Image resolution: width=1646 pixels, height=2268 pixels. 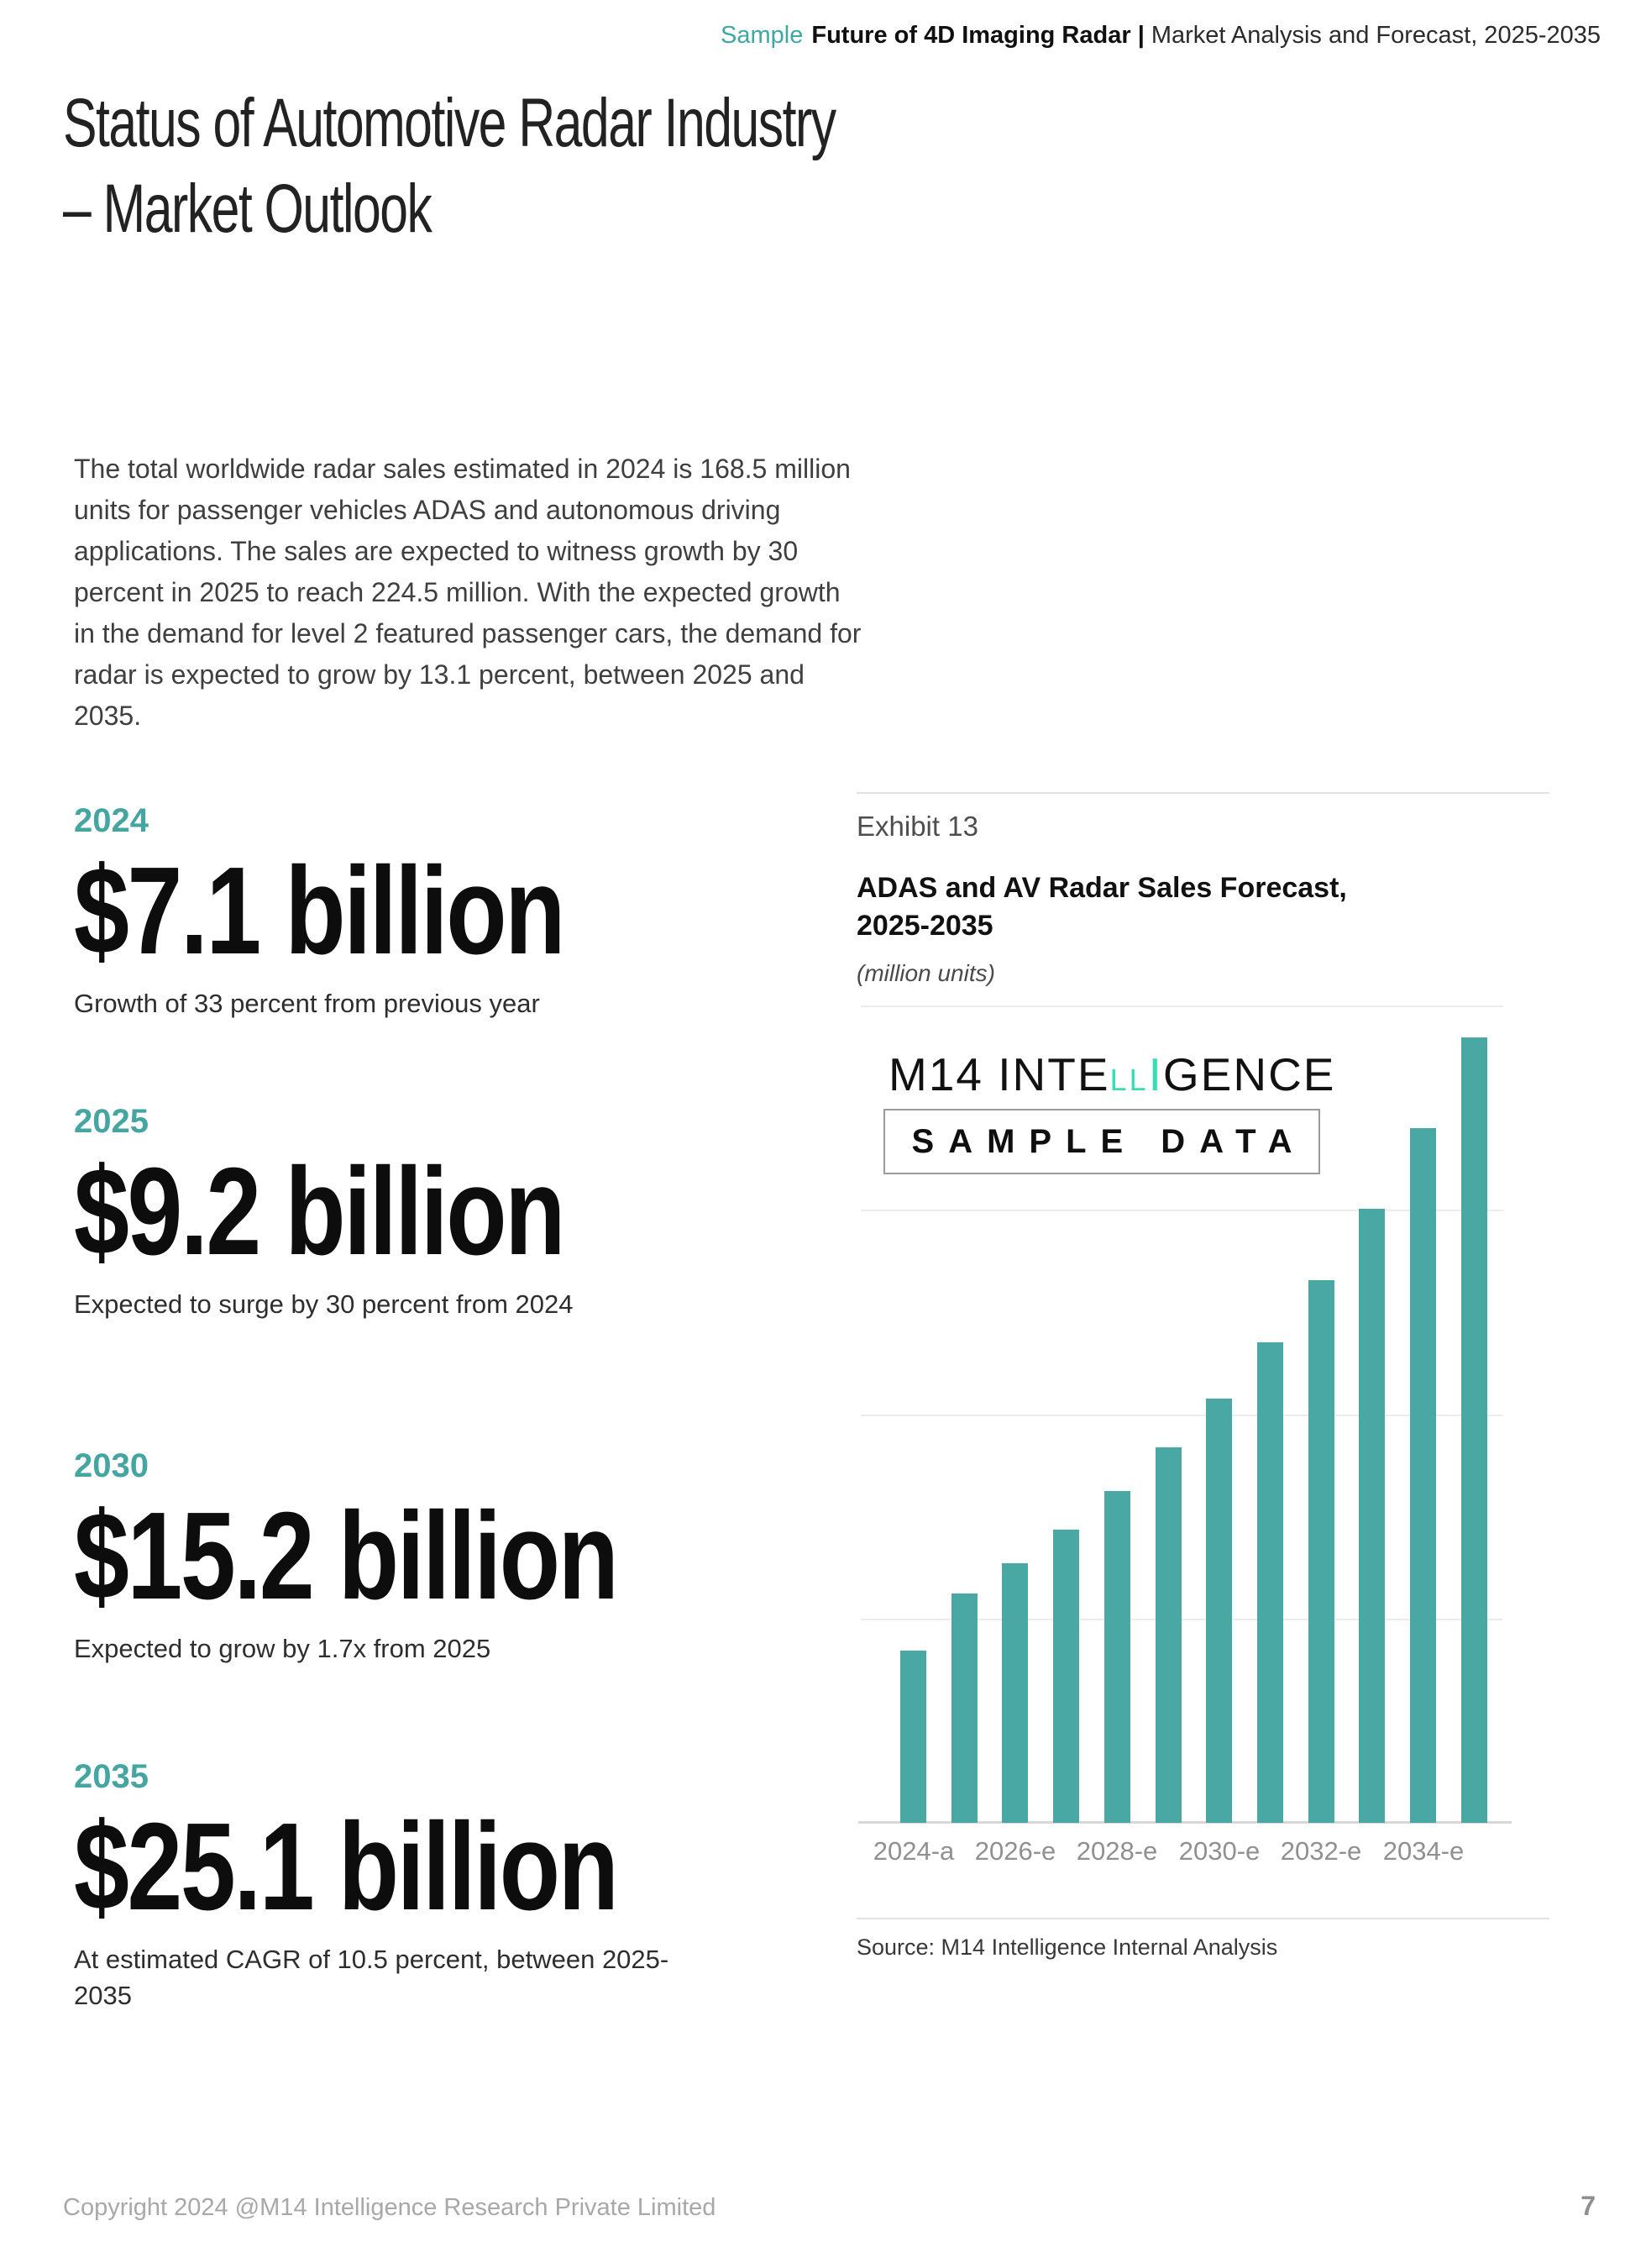 I want to click on report-title: Future of 4D Imaging Radar |, so click(x=978, y=35).